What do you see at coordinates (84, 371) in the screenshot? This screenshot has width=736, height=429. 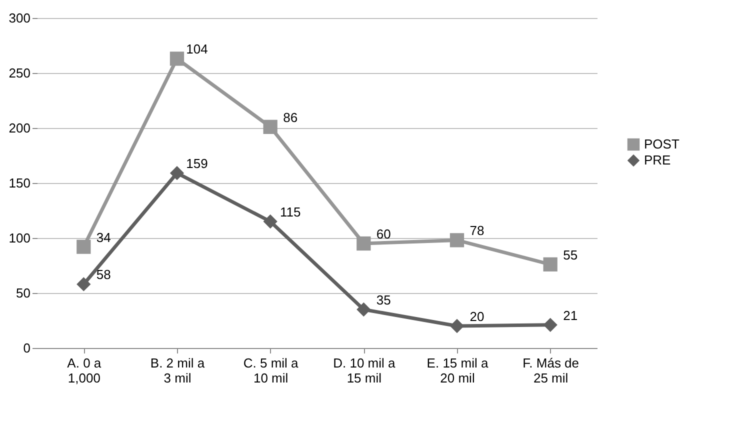 I see `x-tick-label: A. 0 a 1,000` at bounding box center [84, 371].